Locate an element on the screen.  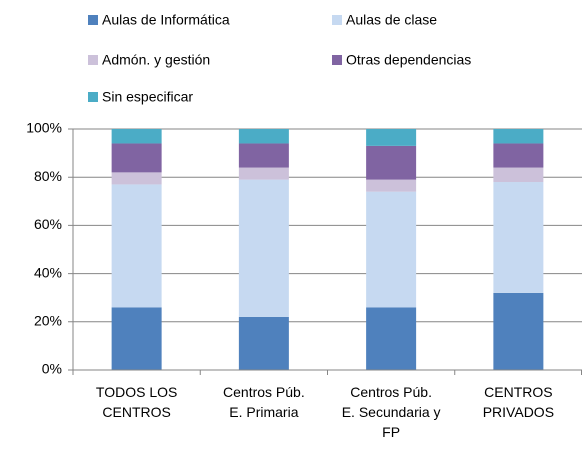
legend-label: Sin especificar is located at coordinates (147, 97).